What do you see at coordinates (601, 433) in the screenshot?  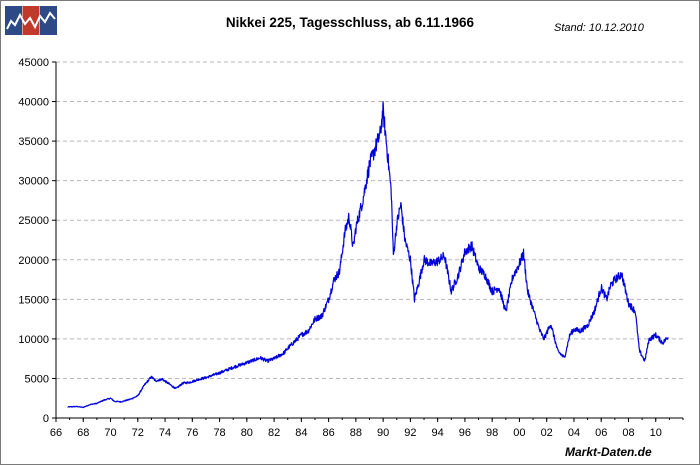 I see `x-tick-label: 06` at bounding box center [601, 433].